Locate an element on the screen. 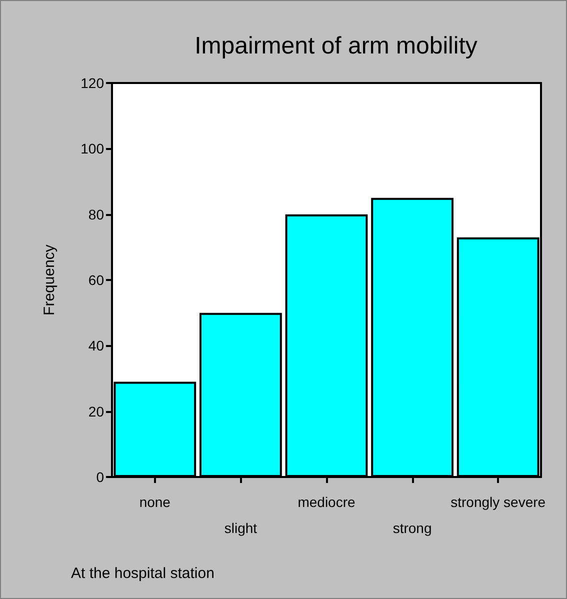 Image resolution: width=567 pixels, height=599 pixels. y-tick-label: 40 is located at coordinates (96, 346).